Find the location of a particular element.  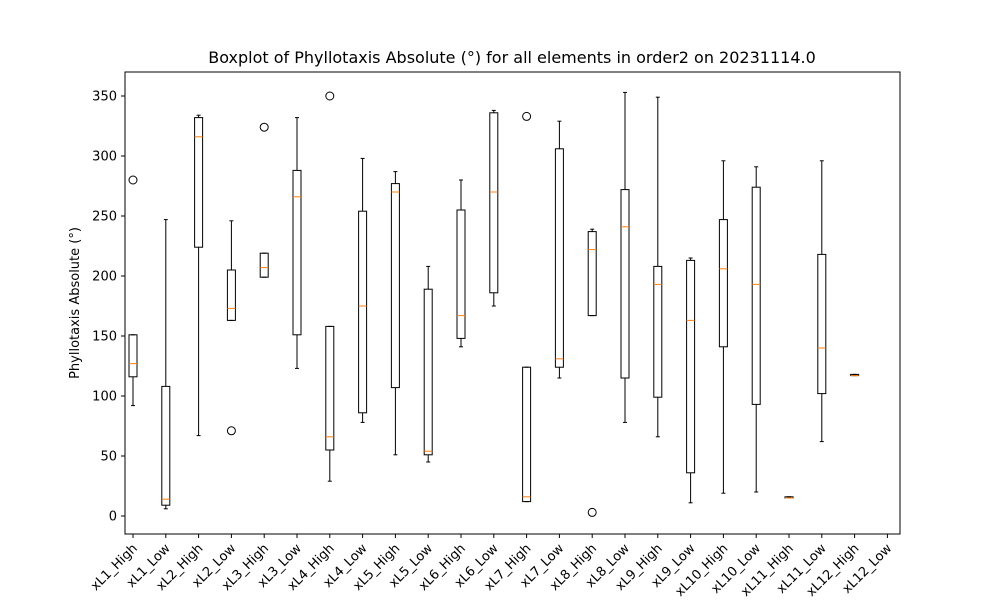

y-tick-label: 100 is located at coordinates (104, 397).